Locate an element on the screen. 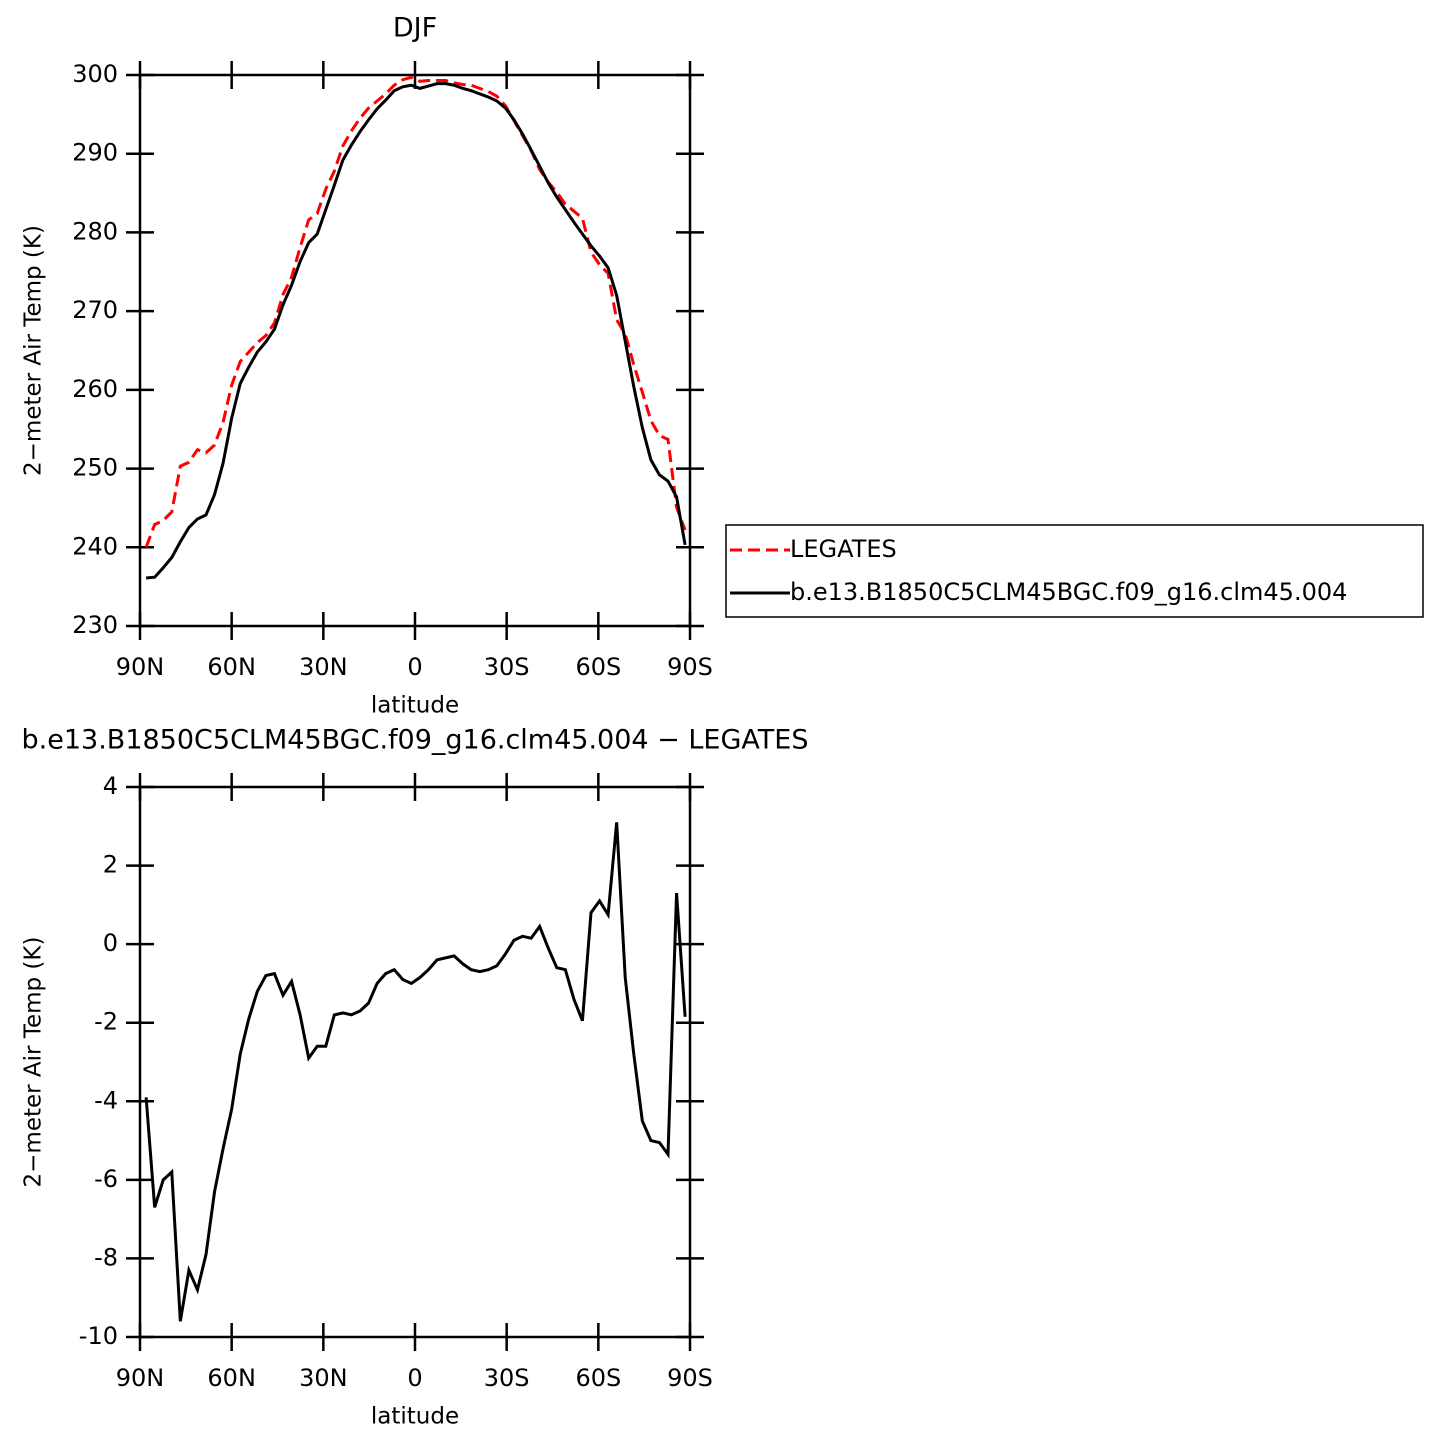 The image size is (1444, 1441). y-tick-label: 0 is located at coordinates (110, 943).